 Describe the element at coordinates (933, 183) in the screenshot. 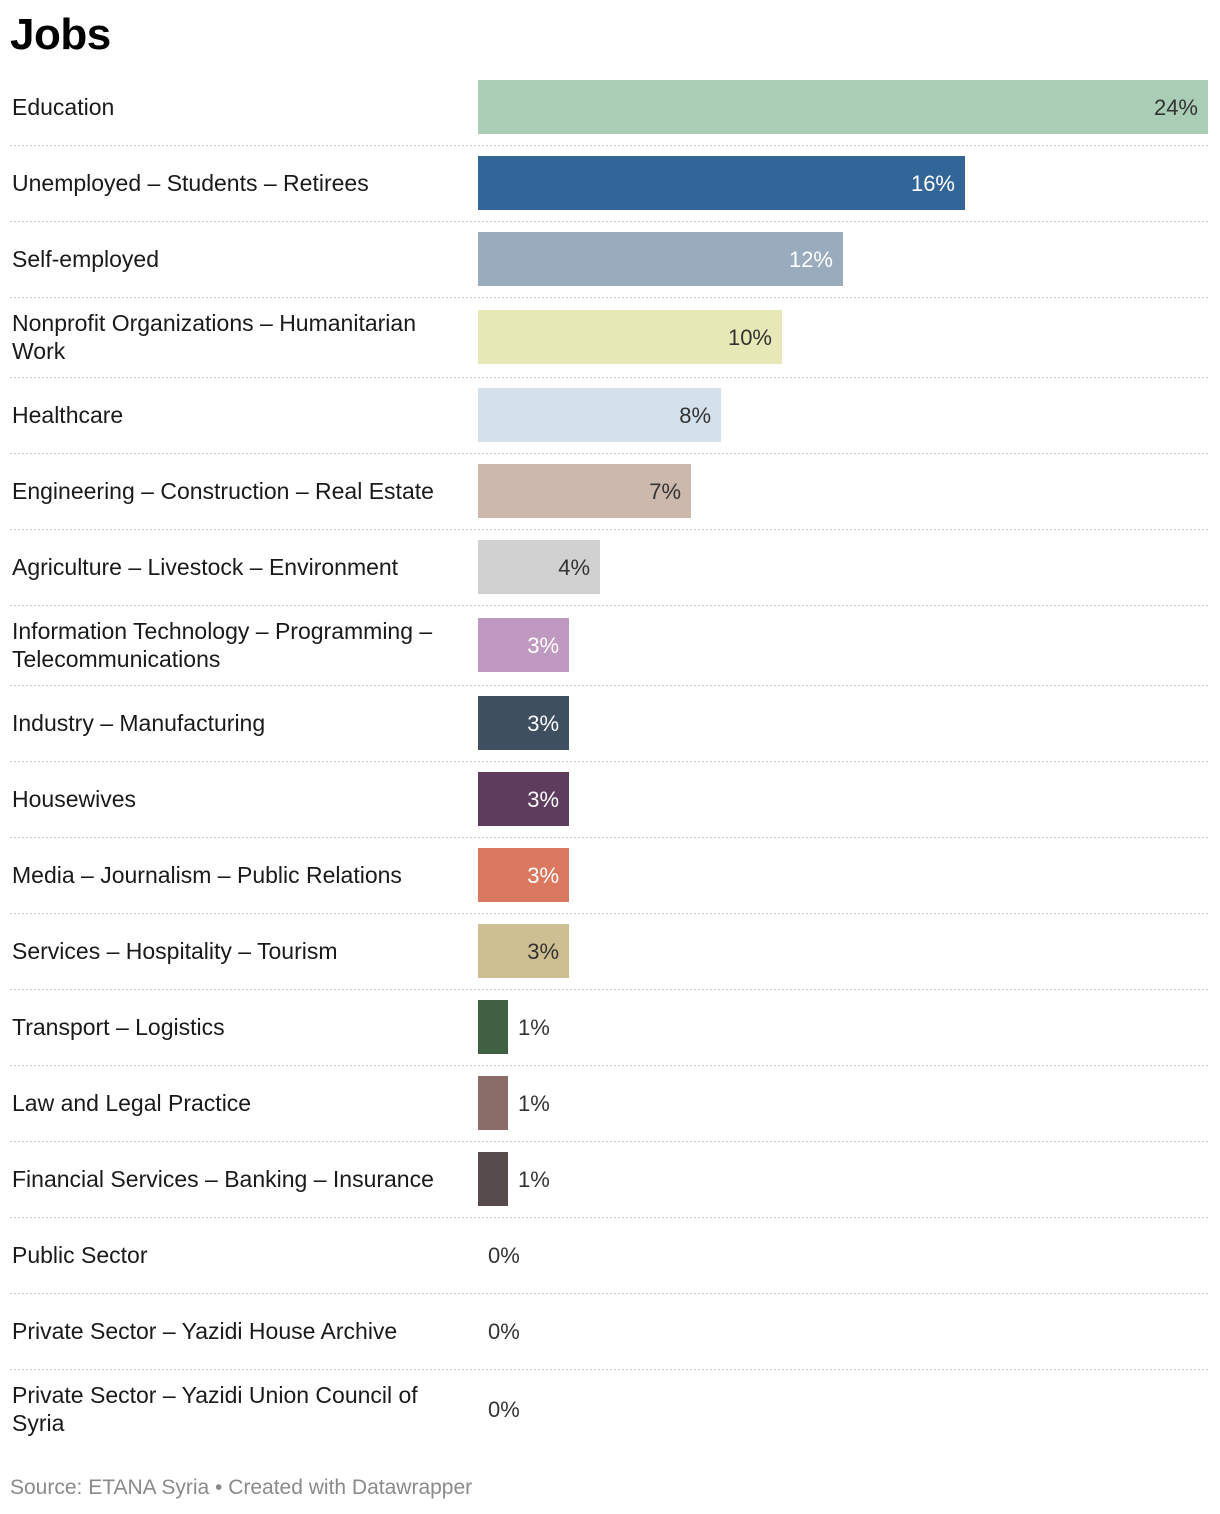

I see `value-label: 16%` at that location.